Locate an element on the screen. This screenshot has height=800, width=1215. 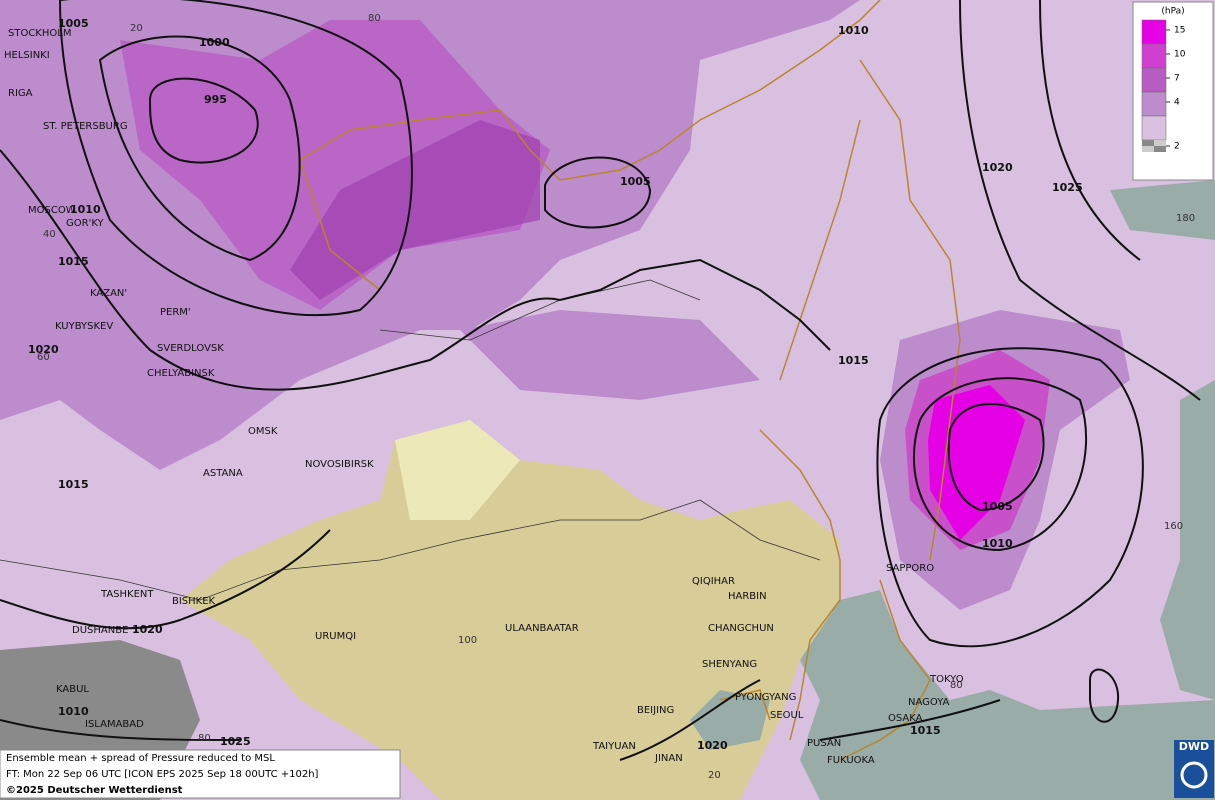
graticule-label: 60 is located at coordinates (43, 357).